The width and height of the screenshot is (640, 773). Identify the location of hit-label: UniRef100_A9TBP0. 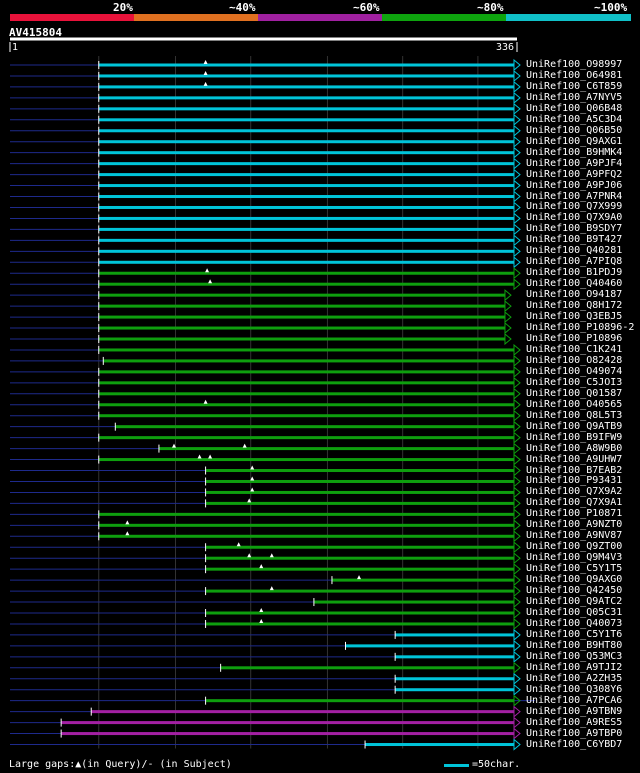
(574, 733).